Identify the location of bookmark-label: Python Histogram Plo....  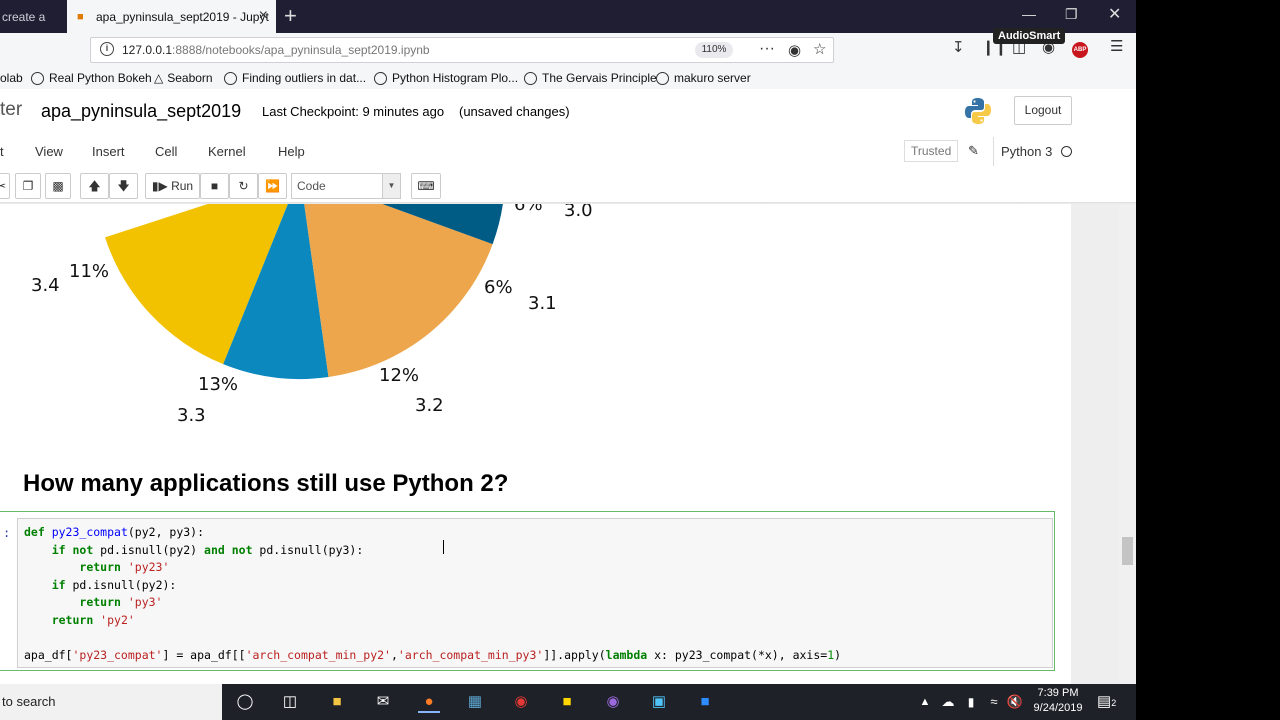
(455, 78).